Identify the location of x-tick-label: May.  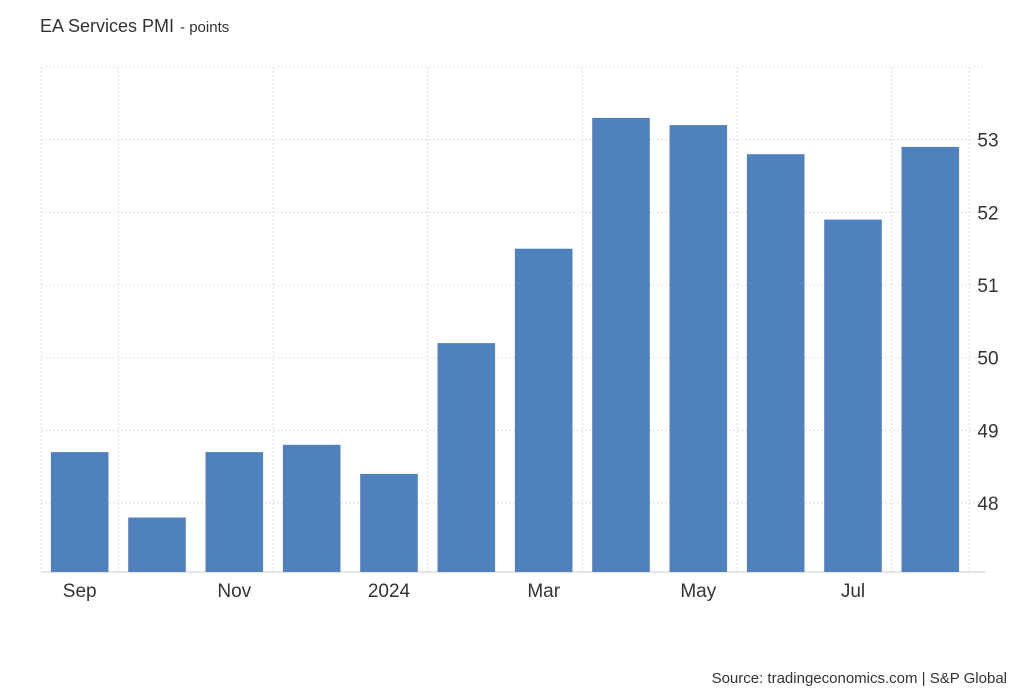
(698, 591).